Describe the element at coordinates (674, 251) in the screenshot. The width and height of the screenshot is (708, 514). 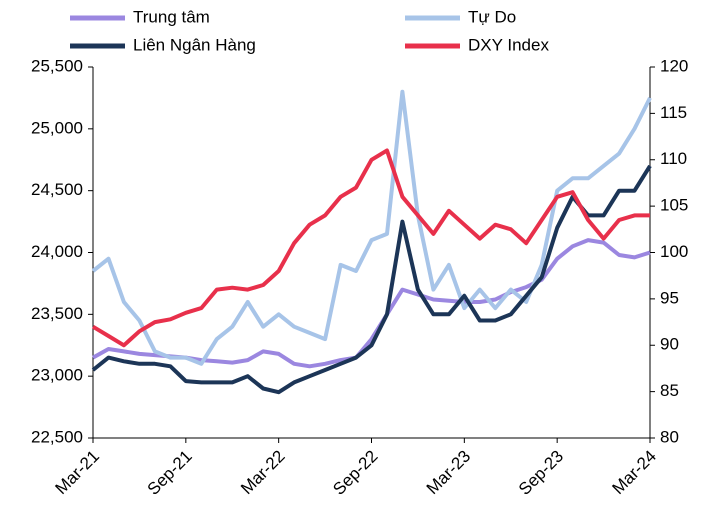
I see `y2-tick-label: 100` at that location.